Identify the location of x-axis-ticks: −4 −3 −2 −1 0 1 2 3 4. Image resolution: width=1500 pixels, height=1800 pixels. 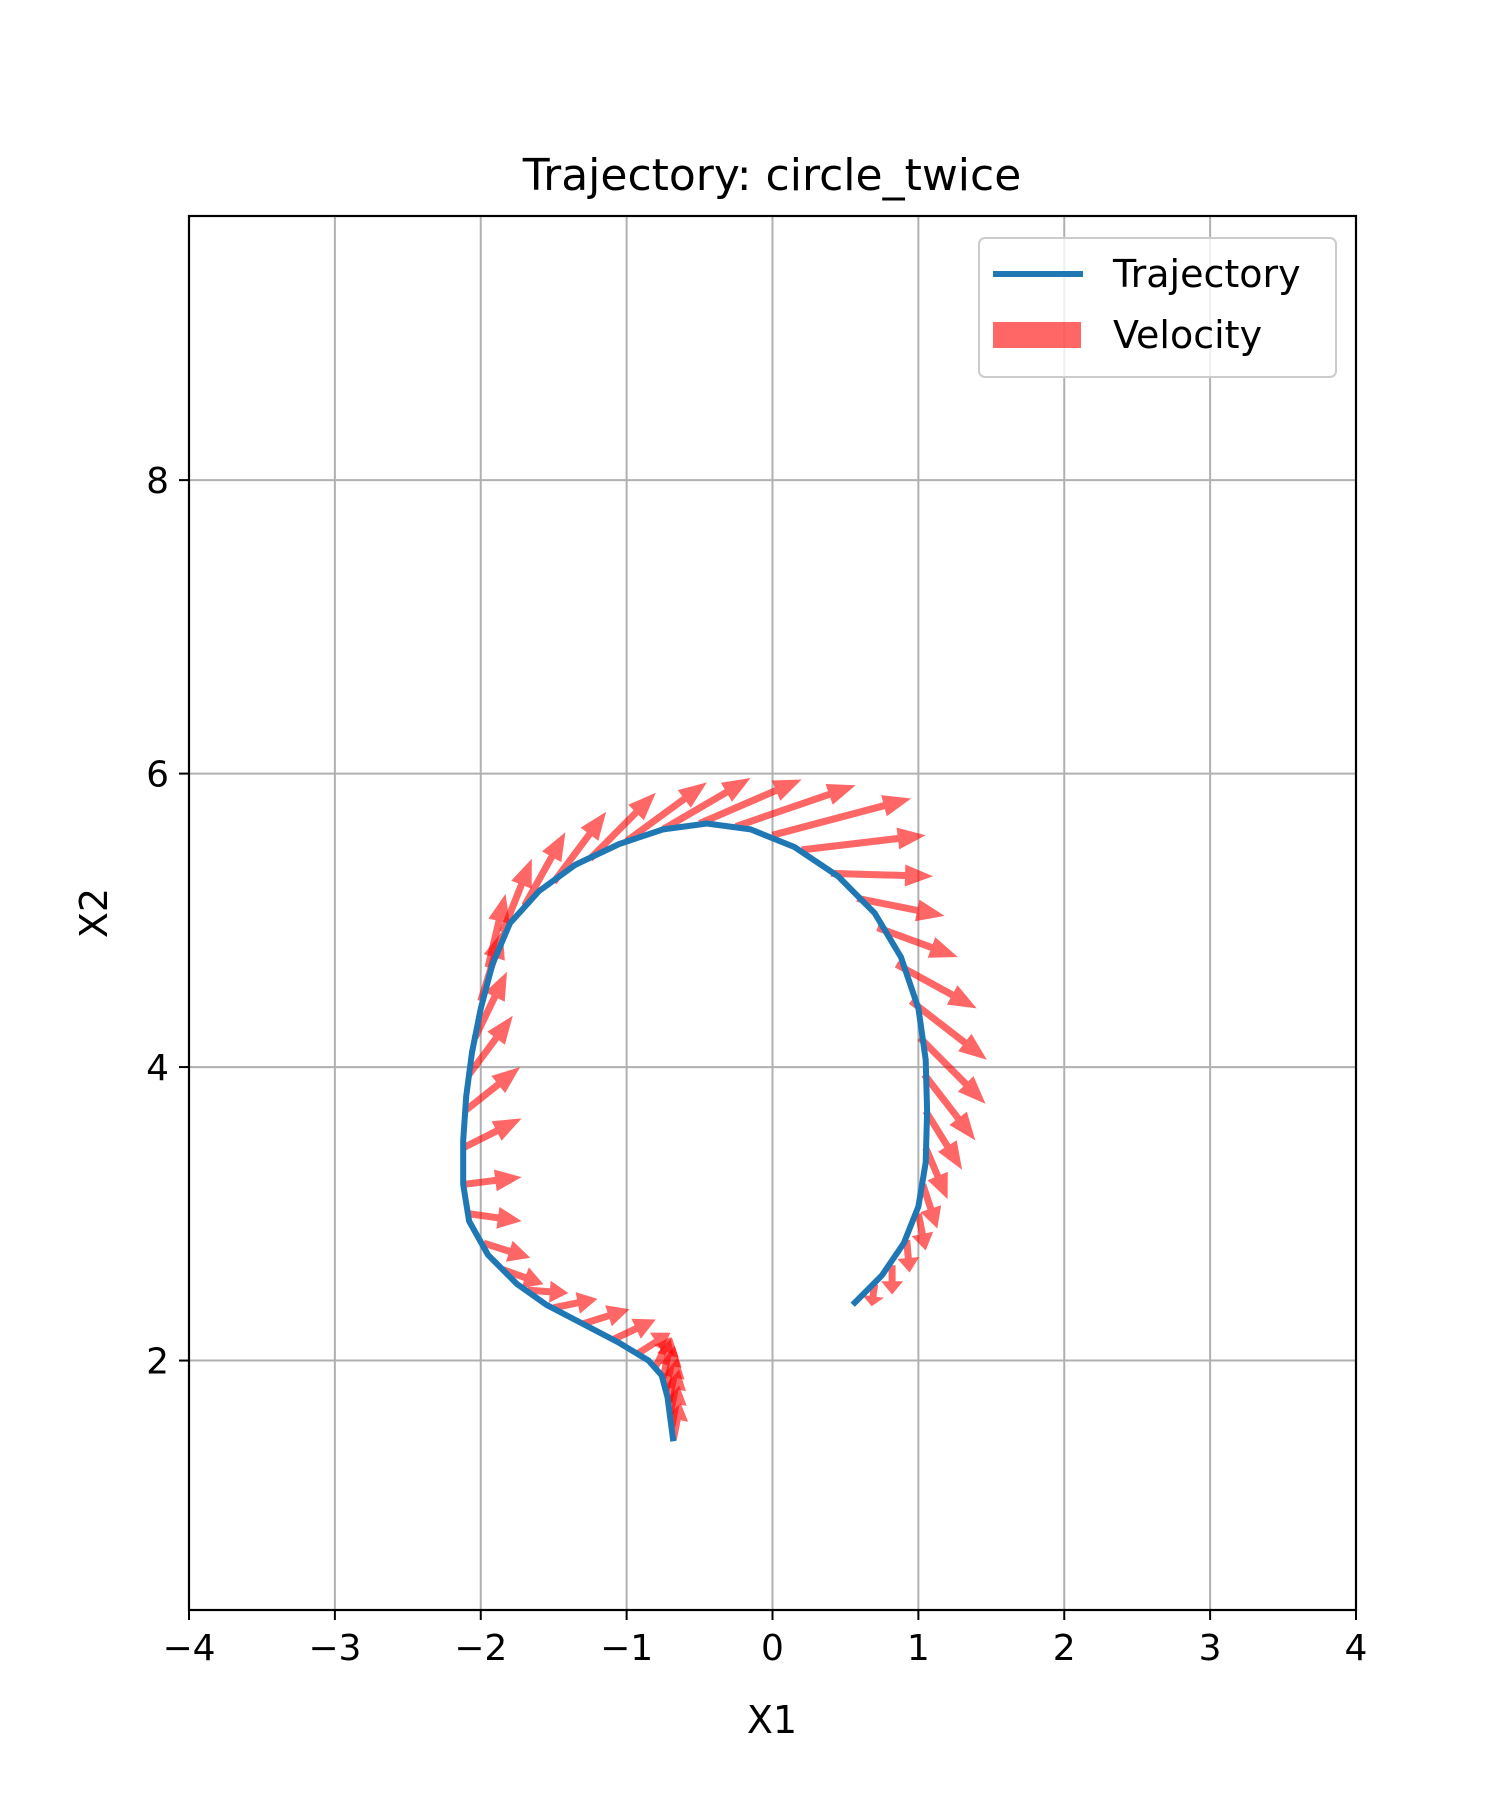
(764, 1639).